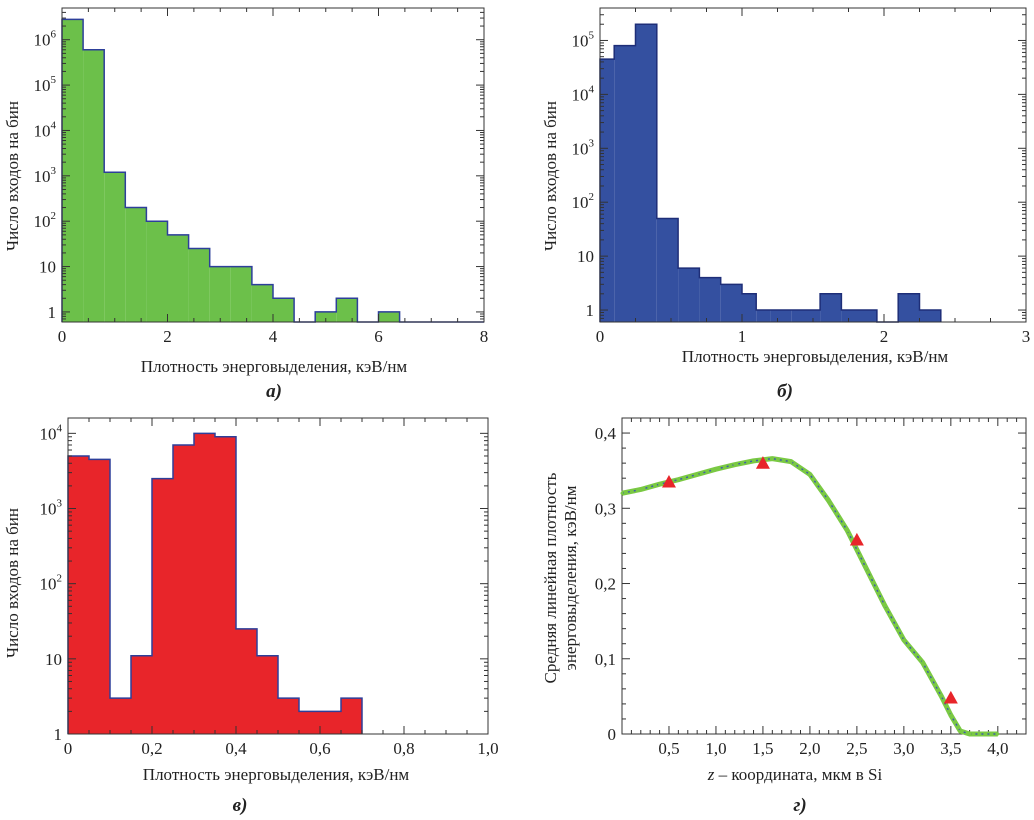 The height and width of the screenshot is (820, 1034). I want to click on ytick-label-b: 10, so click(585, 256).